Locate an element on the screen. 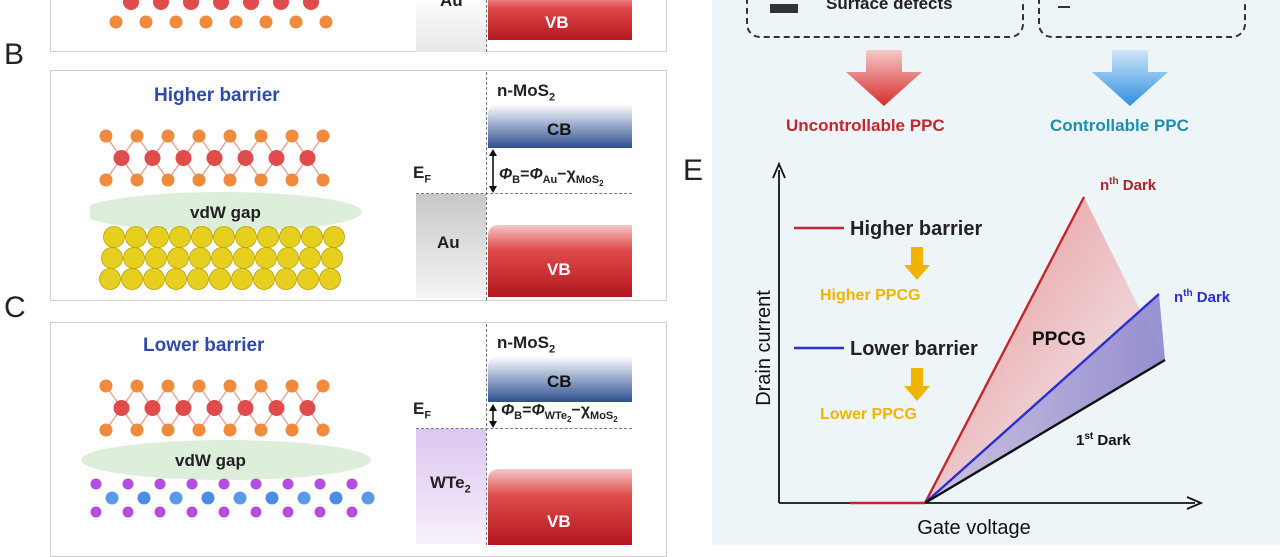  panel-c-eq-chi-sub2: 2 is located at coordinates (615, 420).